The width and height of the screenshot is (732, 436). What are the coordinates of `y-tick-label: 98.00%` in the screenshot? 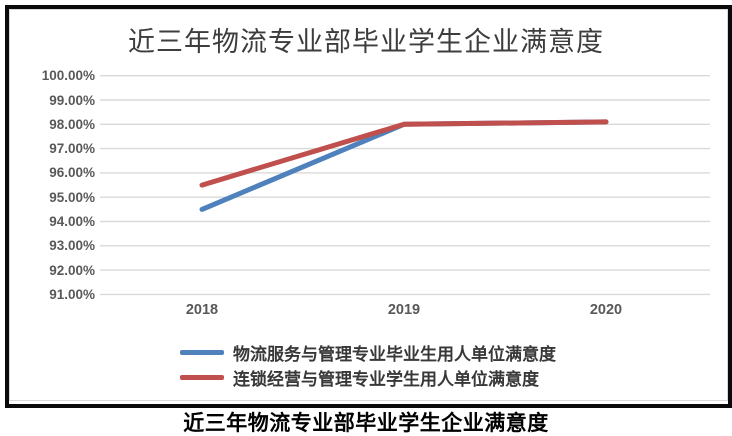 It's located at (72, 124).